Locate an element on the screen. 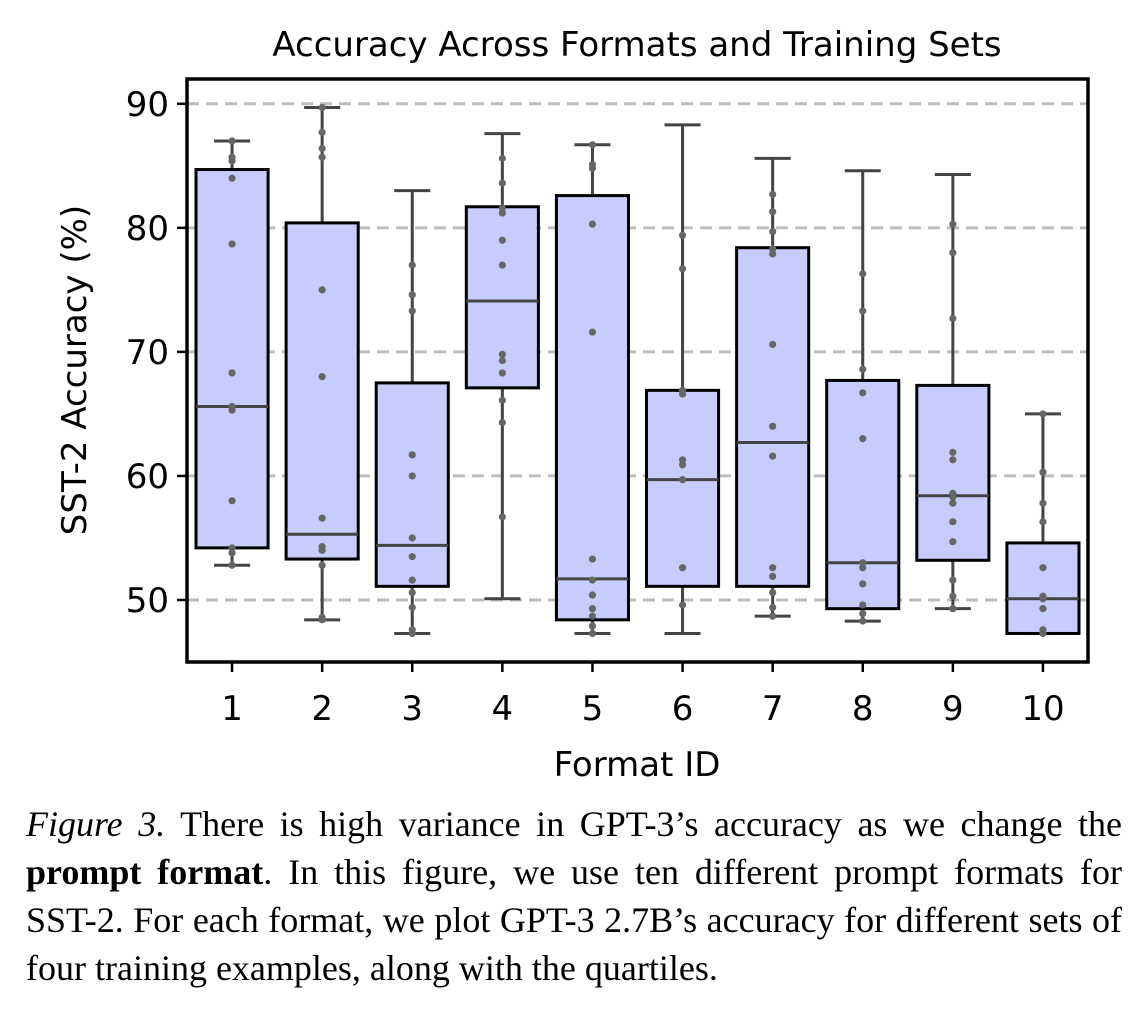 The width and height of the screenshot is (1148, 1010). y-tick-label-80: 80 is located at coordinates (147, 229).